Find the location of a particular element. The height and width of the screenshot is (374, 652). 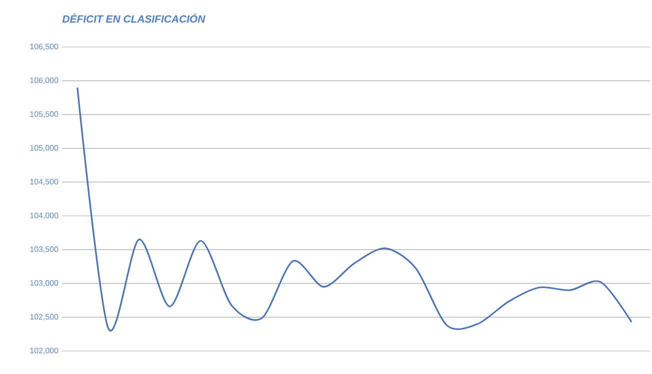

chart-title: DÉFICIT EN CLASIFICACIÓN is located at coordinates (134, 18).